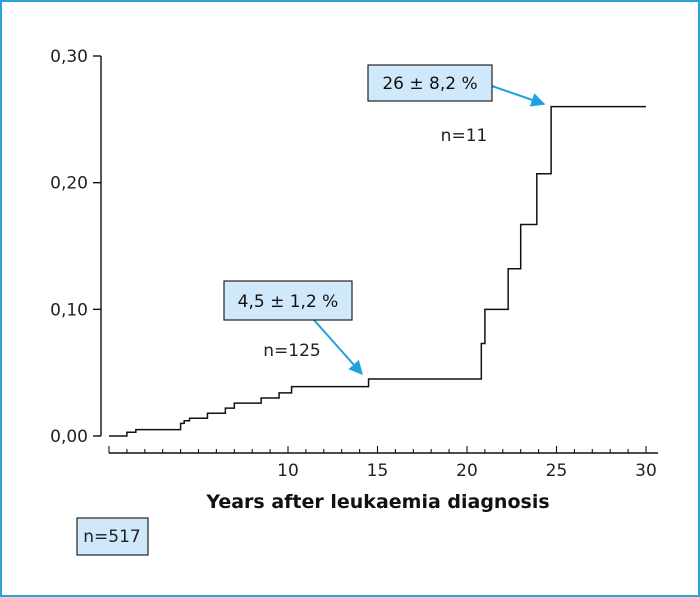 This screenshot has width=700, height=597. Describe the element at coordinates (456, 105) in the screenshot. I see `callout-late: 26 ± 8,2 % n=11` at that location.